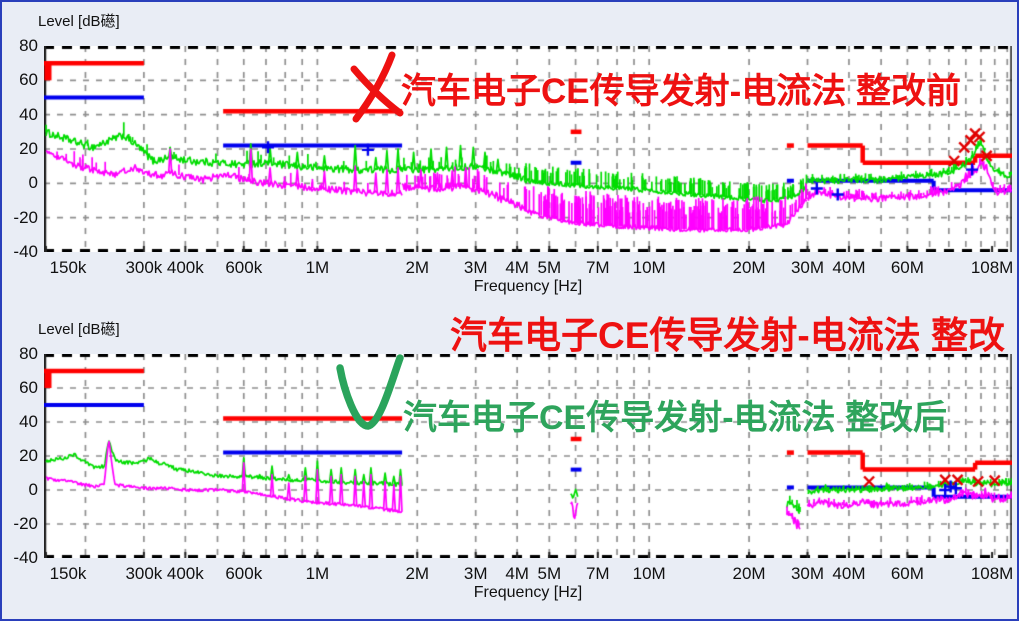 The width and height of the screenshot is (1019, 621). I want to click on annotation-before: 汽车电子CE传导发射-电流法 整改前, so click(681, 91).